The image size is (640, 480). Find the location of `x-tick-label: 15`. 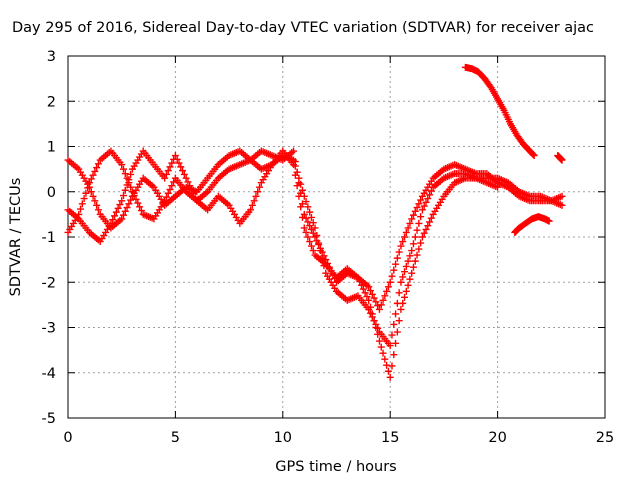

x-tick-label: 15 is located at coordinates (390, 438).